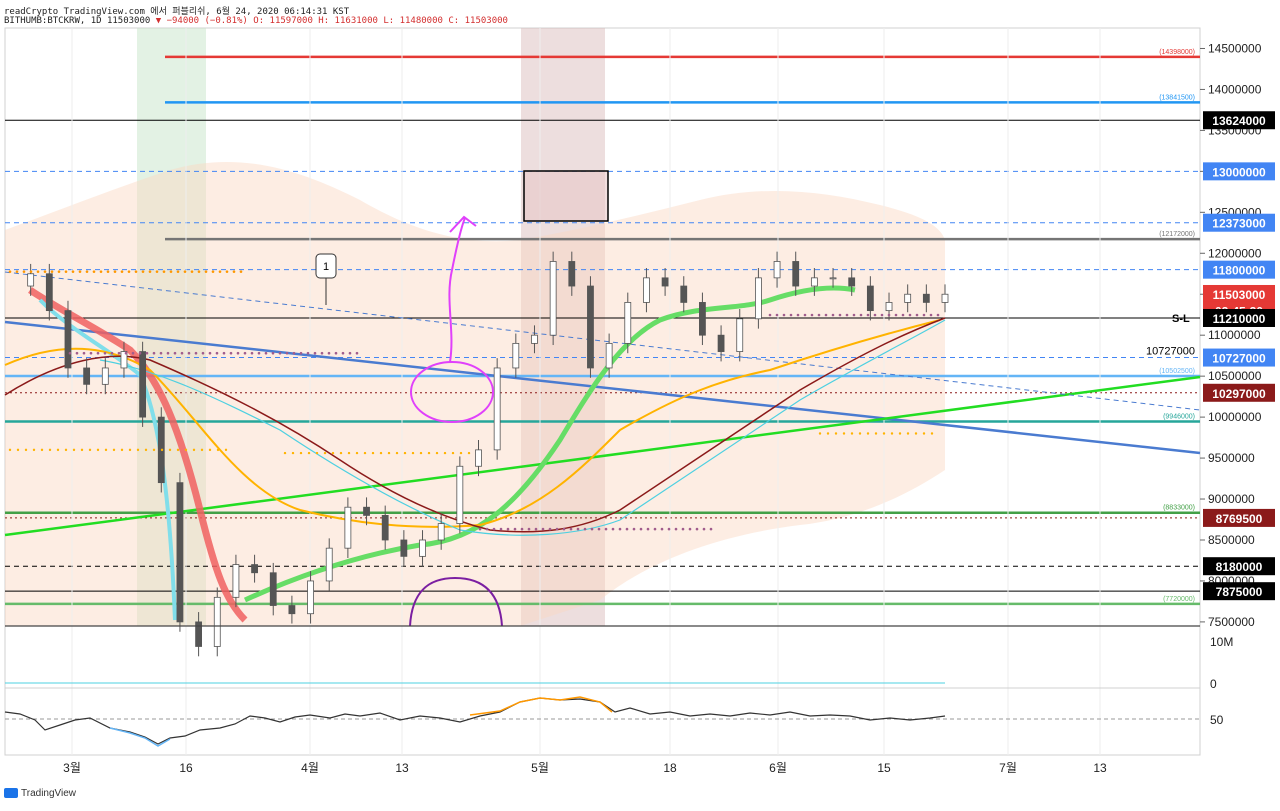 The image size is (1280, 811). What do you see at coordinates (402, 768) in the screenshot?
I see `x-tick-label: 13` at bounding box center [402, 768].